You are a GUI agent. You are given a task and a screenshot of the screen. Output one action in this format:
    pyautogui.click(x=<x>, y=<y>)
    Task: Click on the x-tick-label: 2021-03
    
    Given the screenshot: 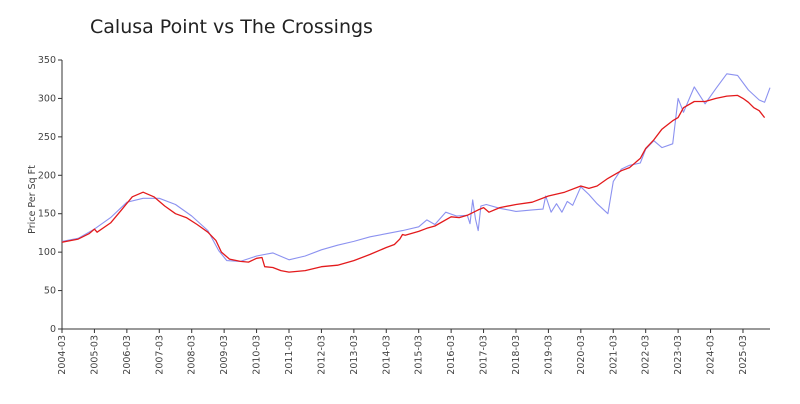 What is the action you would take?
    pyautogui.click(x=613, y=355)
    